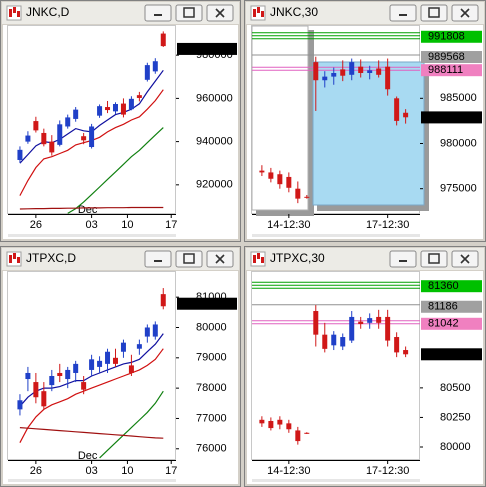 This screenshot has width=486, height=487. Describe the element at coordinates (211, 388) in the screenshot. I see `y-tick-label: 78000` at that location.